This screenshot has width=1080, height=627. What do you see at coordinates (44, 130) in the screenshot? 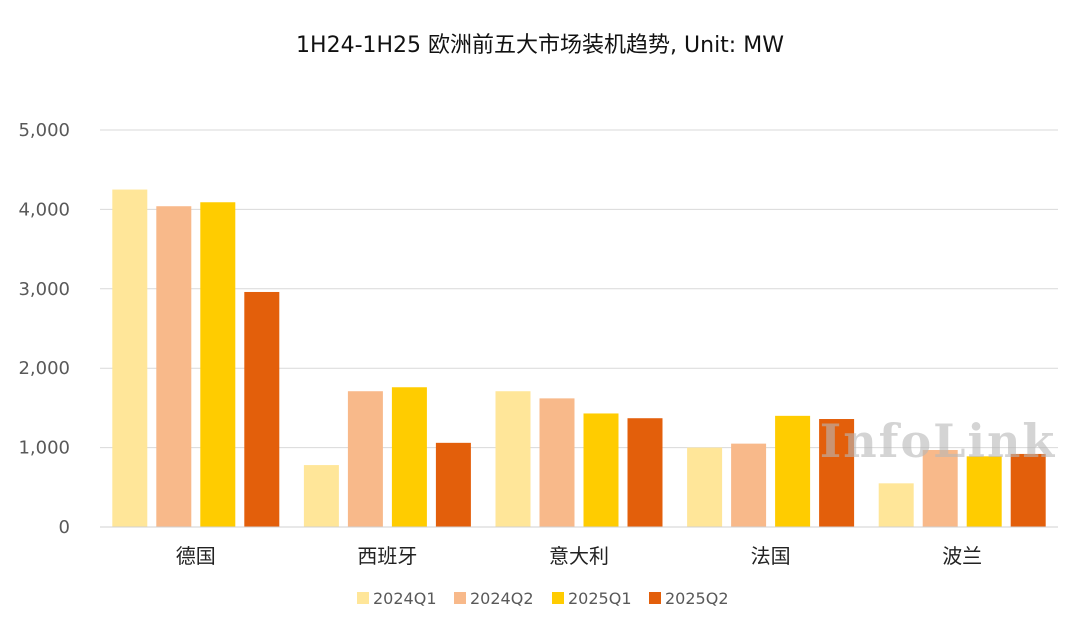
I see `y-tick-label: 5,000` at bounding box center [44, 130].